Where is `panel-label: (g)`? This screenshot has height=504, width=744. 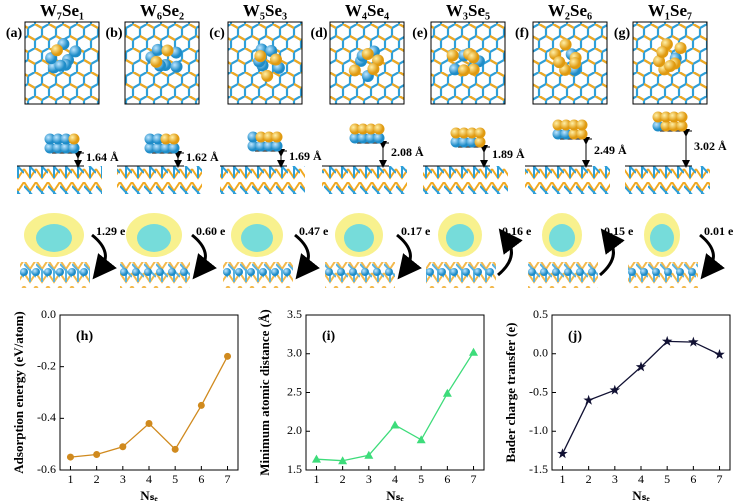
panel-label: (g) is located at coordinates (622, 33).